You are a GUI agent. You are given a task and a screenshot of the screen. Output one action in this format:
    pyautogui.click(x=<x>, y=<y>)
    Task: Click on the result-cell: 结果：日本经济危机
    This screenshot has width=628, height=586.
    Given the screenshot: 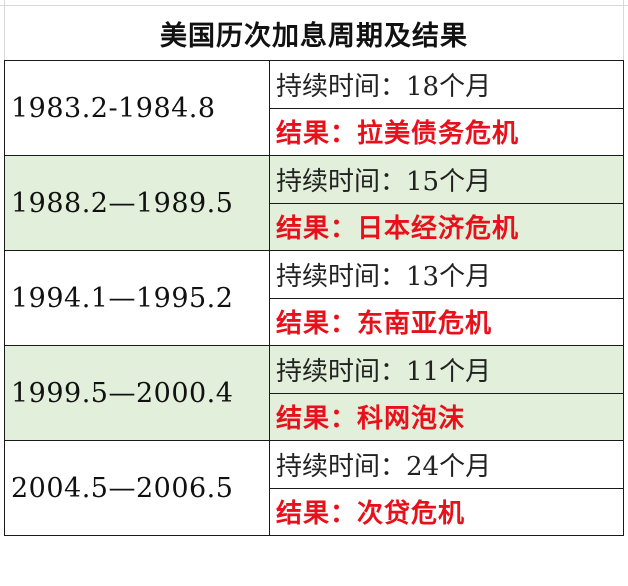 What is the action you would take?
    pyautogui.click(x=446, y=226)
    